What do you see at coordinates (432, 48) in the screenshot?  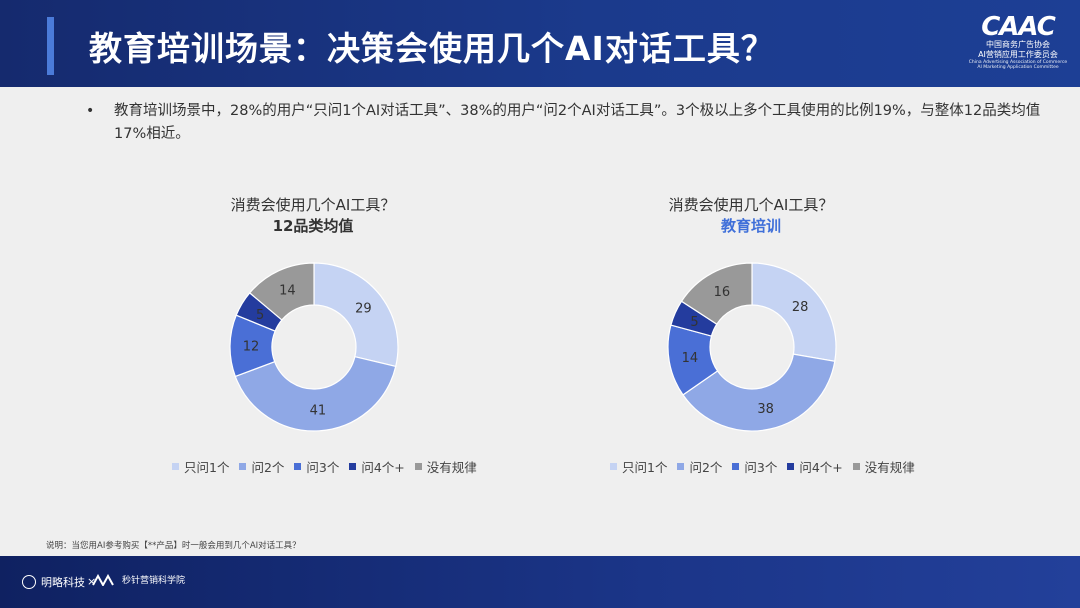 I see `page-title: 教育培训场景：决策会使用几个AI对话工具？` at bounding box center [432, 48].